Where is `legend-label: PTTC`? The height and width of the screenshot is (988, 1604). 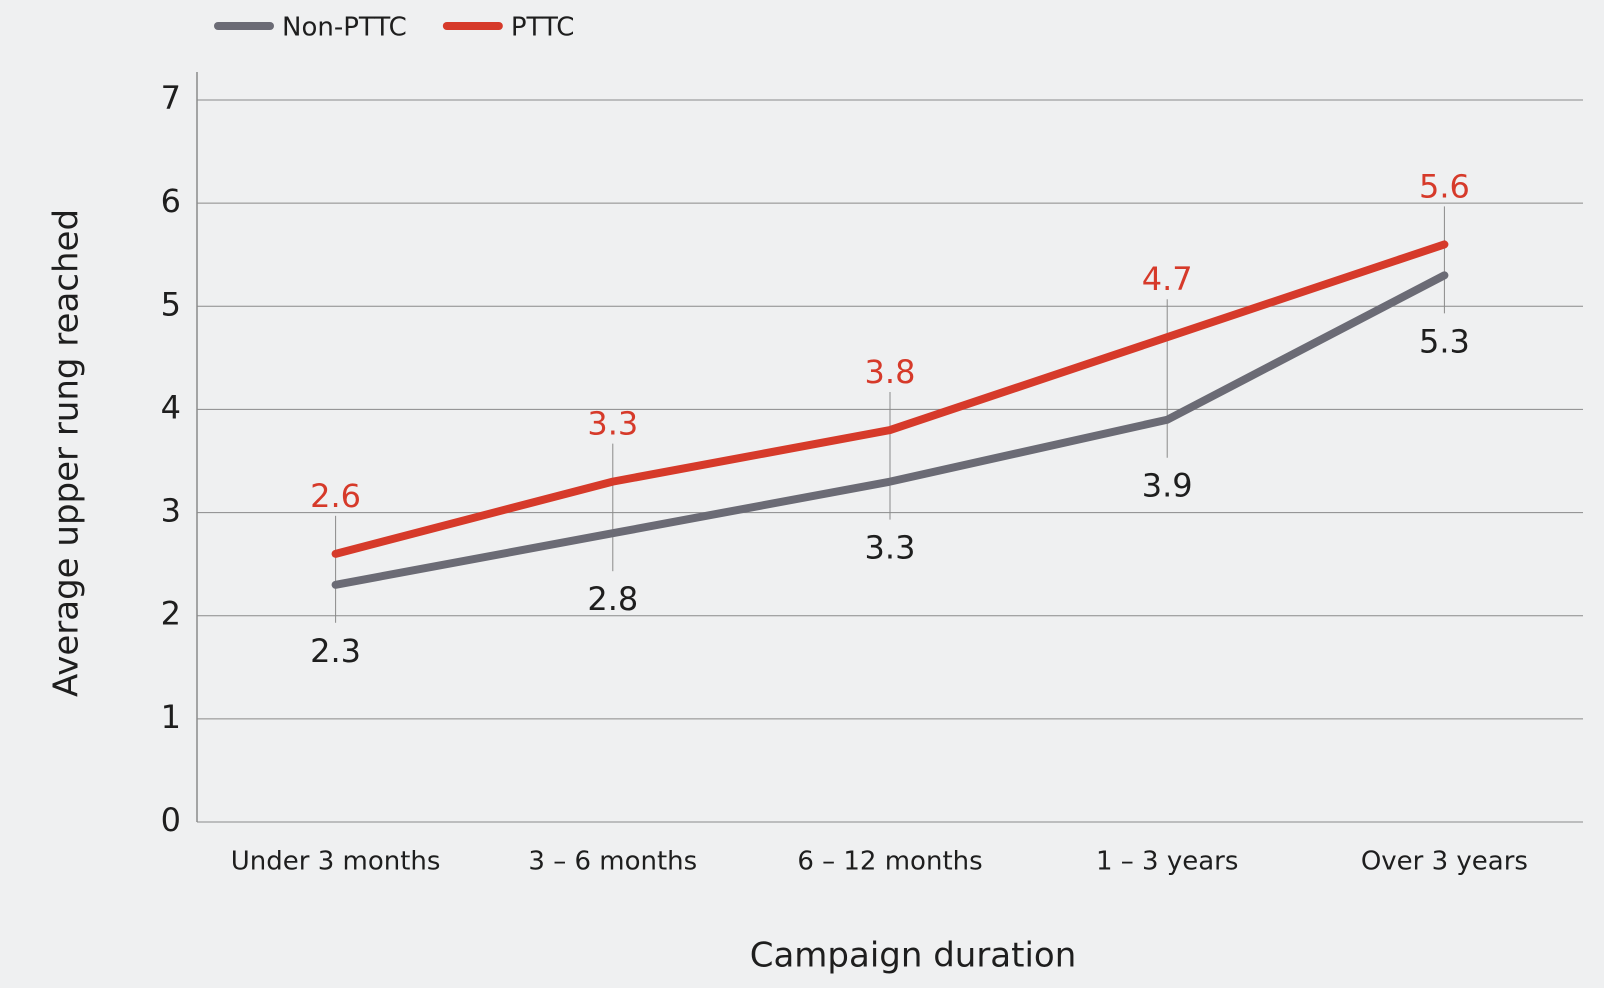 legend-label: PTTC is located at coordinates (543, 28).